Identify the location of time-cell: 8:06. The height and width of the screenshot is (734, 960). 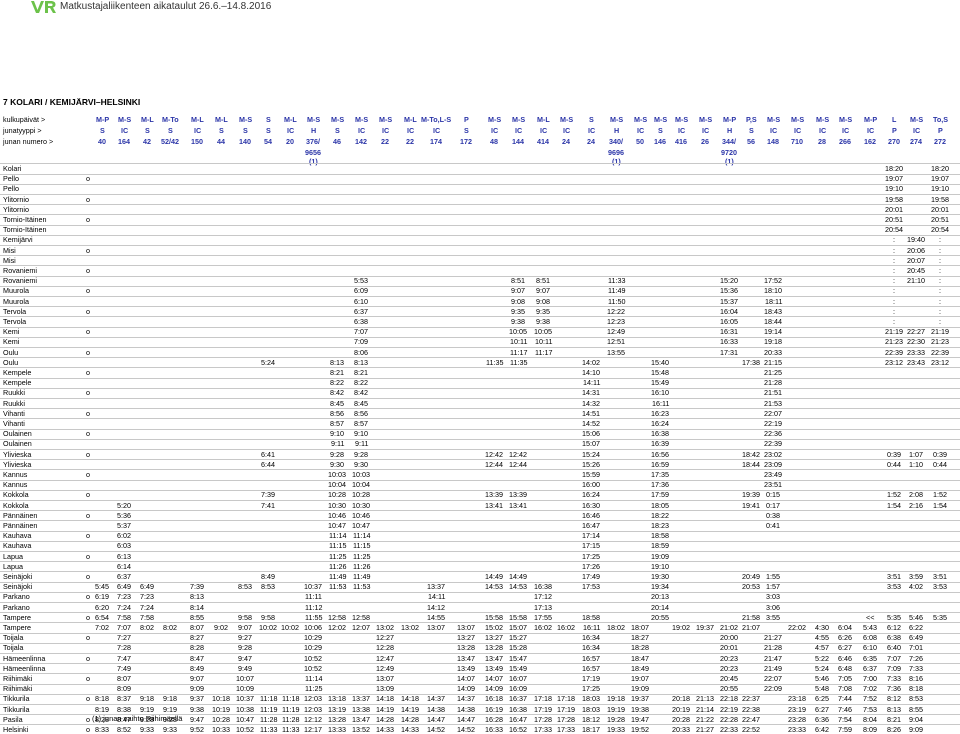
(361, 352).